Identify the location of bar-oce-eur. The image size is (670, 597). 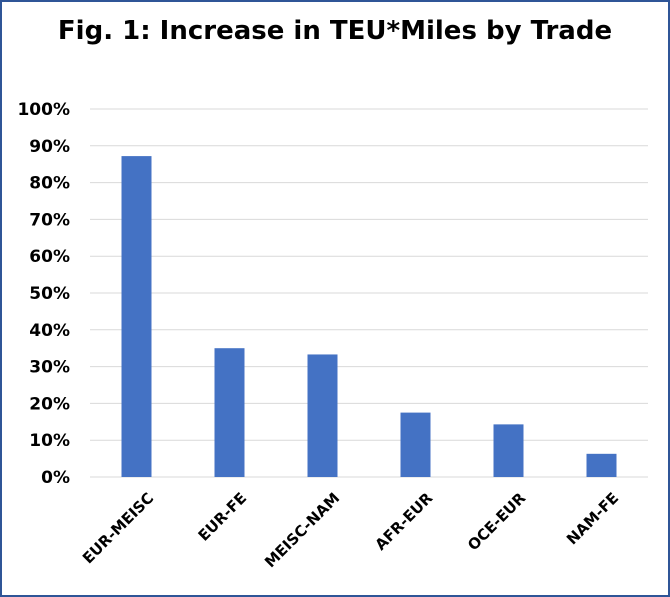
(508, 450).